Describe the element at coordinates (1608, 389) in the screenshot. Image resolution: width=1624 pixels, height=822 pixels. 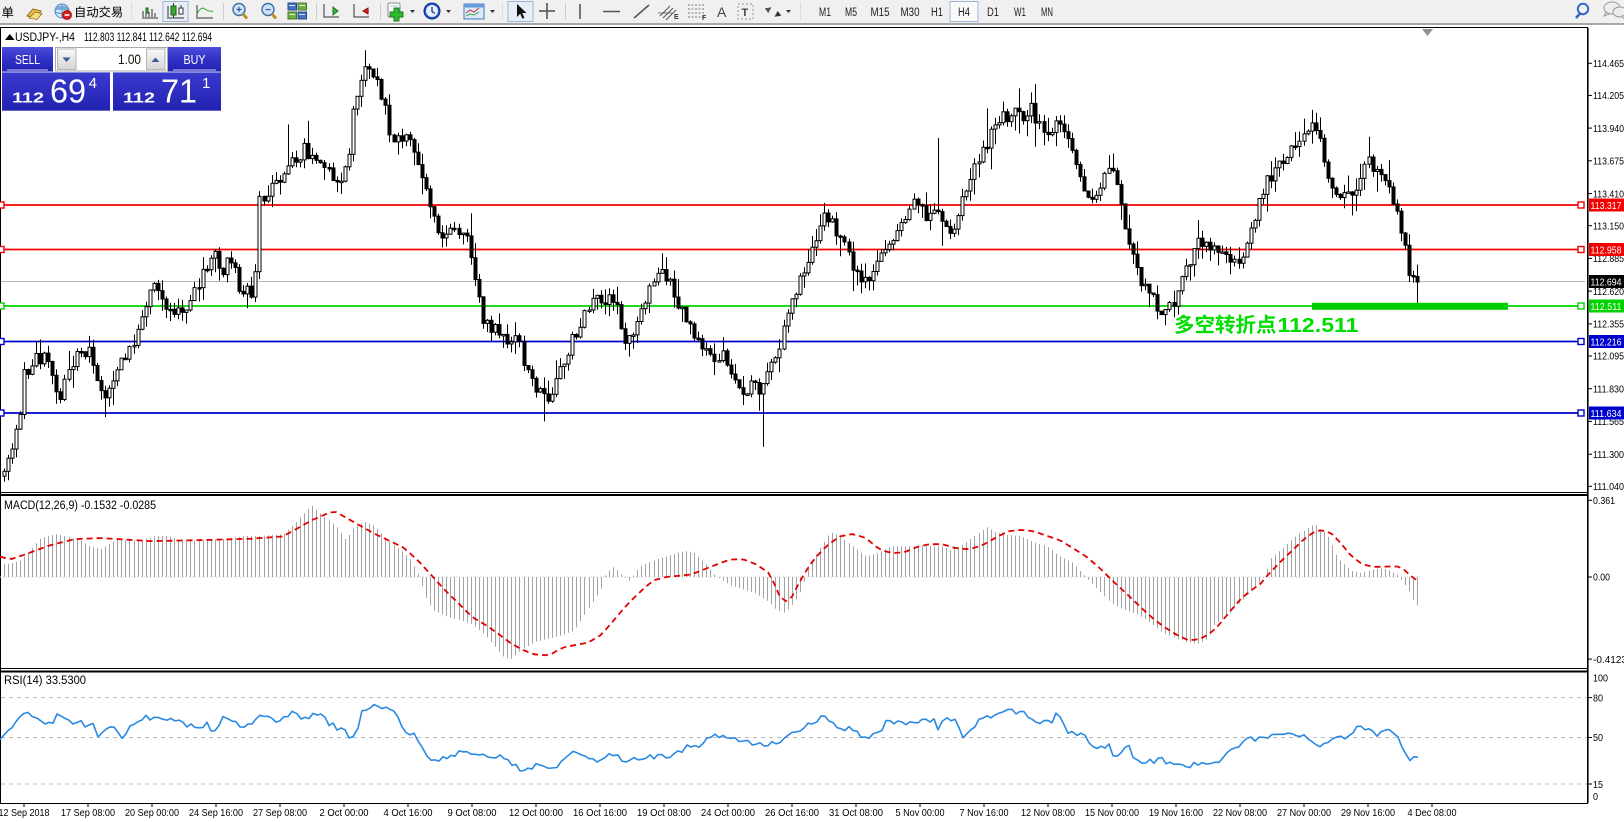
I see `svg-text: 111.830` at that location.